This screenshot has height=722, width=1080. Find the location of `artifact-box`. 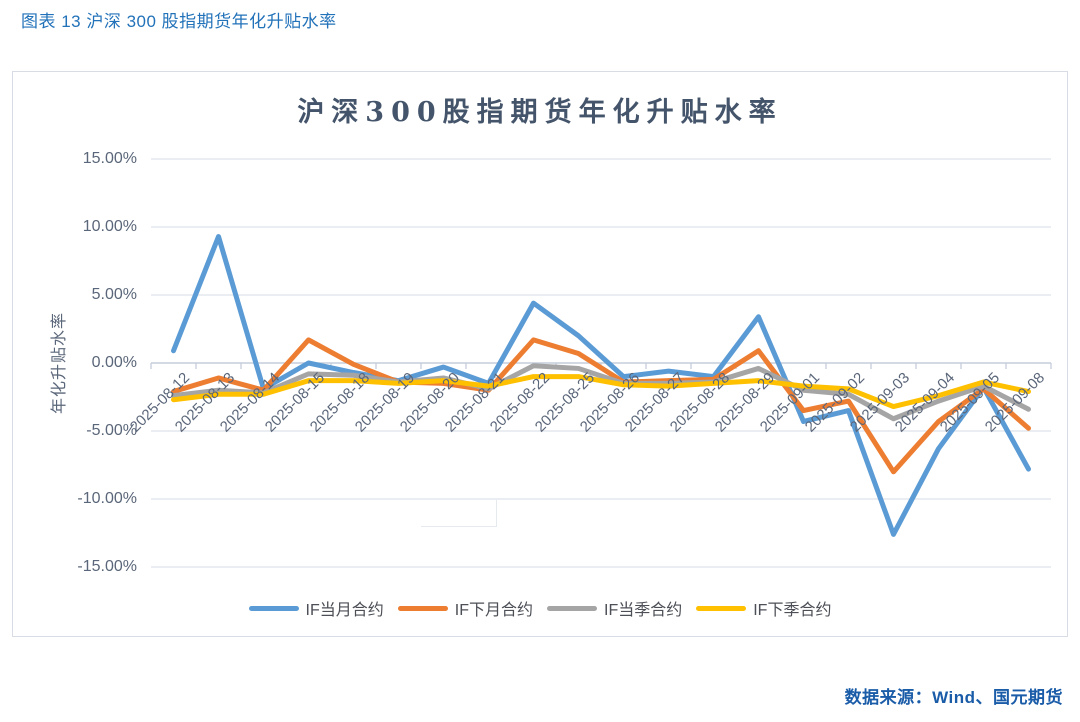

artifact-box is located at coordinates (459, 513).